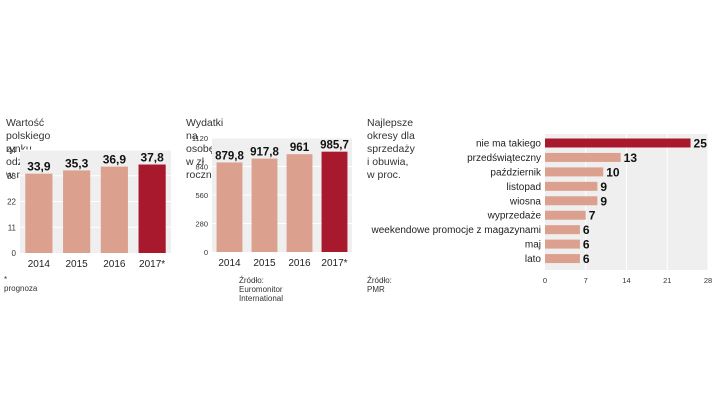 The height and width of the screenshot is (406, 721). Describe the element at coordinates (115, 160) in the screenshot. I see `data-label: 36,9` at that location.